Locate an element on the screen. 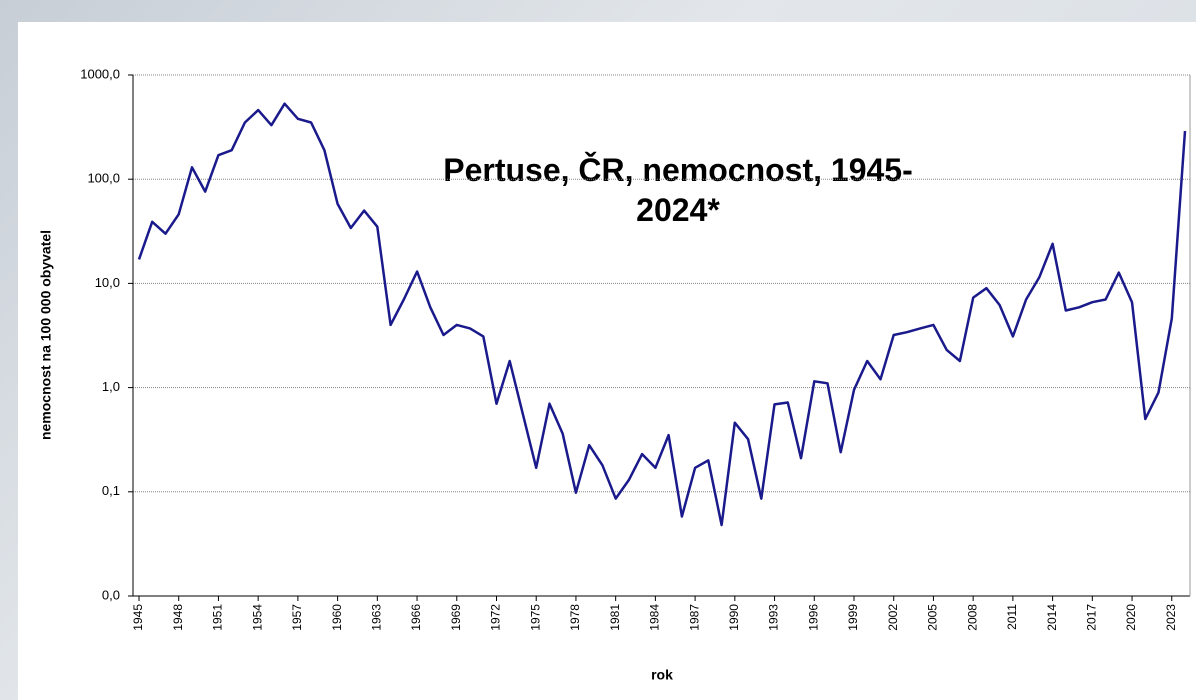 The height and width of the screenshot is (700, 1196). x-tick-label: 2008 is located at coordinates (972, 617).